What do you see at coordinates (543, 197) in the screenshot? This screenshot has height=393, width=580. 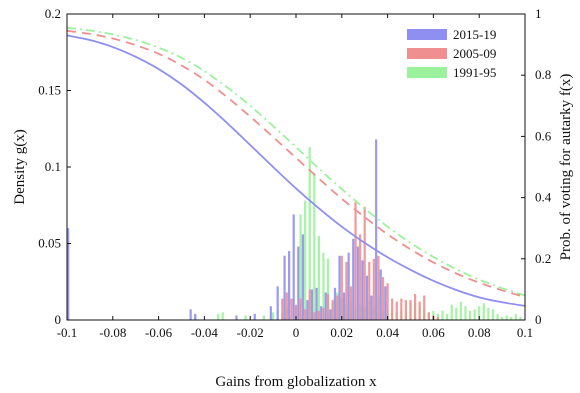 I see `y-right-tick-label: 0.4` at bounding box center [543, 197].